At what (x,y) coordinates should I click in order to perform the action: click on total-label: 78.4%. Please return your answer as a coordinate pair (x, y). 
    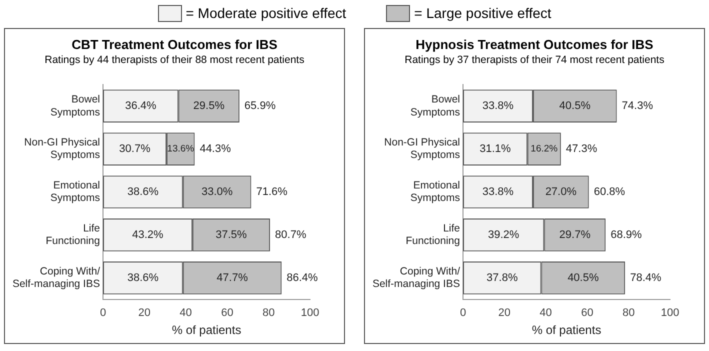
    Looking at the image, I should click on (646, 278).